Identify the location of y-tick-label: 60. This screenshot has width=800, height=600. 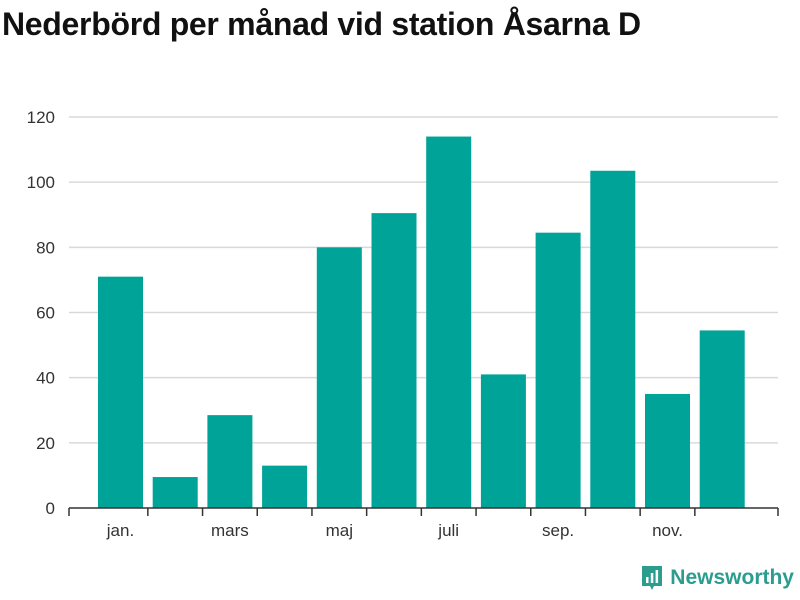
(45, 313).